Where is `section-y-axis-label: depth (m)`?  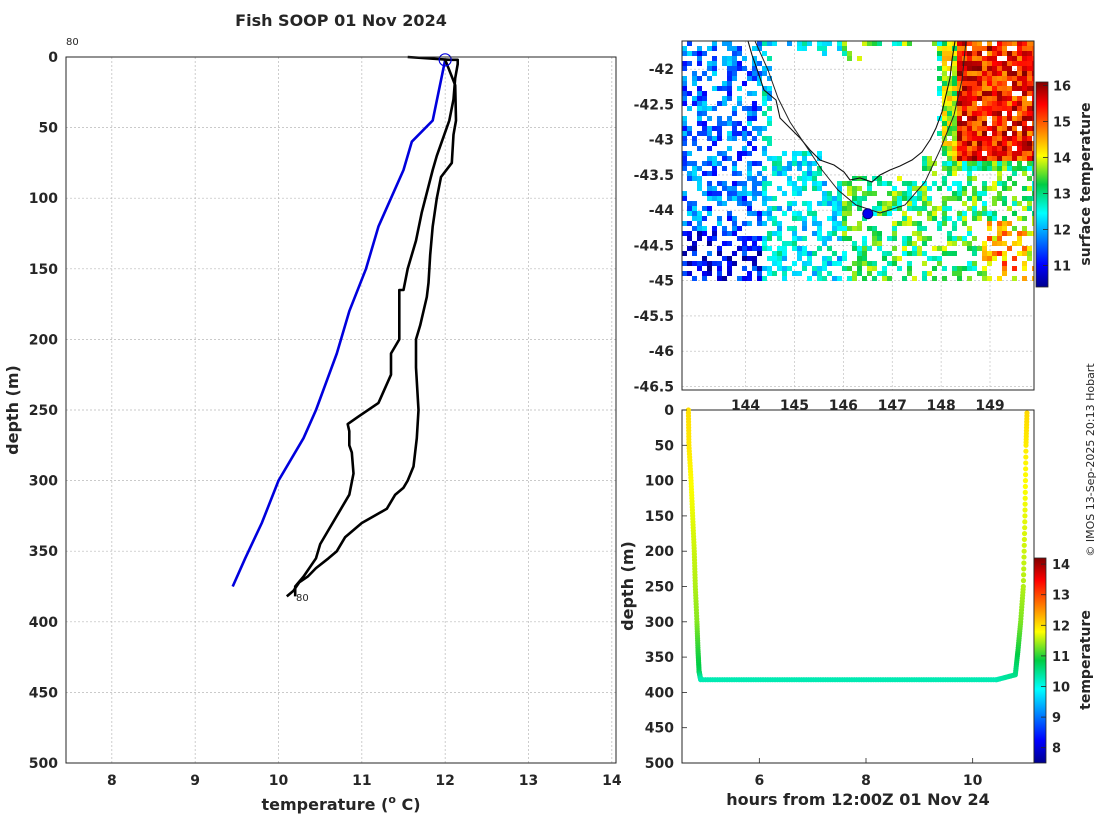 section-y-axis-label: depth (m) is located at coordinates (627, 586).